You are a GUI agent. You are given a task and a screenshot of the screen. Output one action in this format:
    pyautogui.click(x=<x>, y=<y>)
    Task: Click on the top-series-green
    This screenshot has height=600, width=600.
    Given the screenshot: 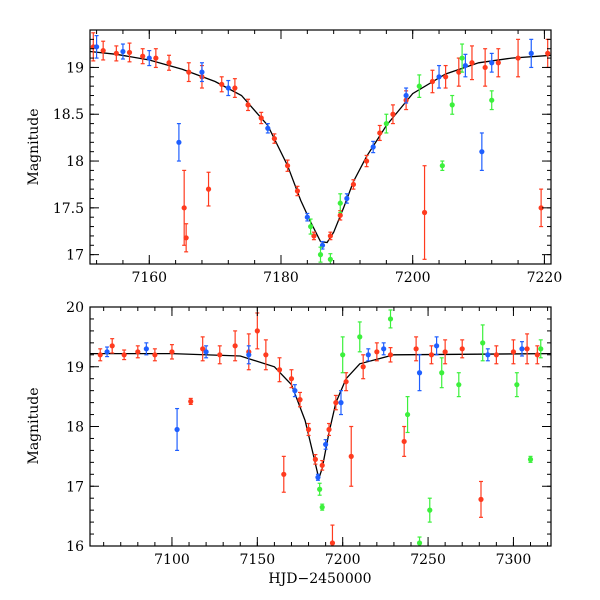 What is the action you would take?
    pyautogui.click(x=401, y=153)
    